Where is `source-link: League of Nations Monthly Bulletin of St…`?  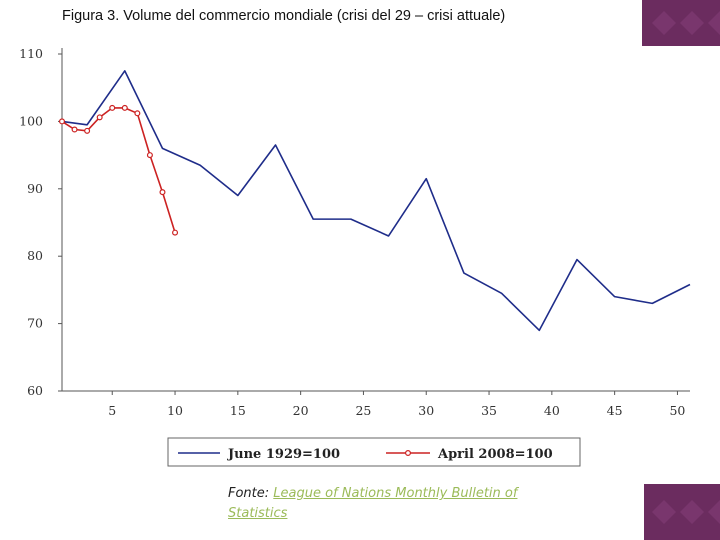
source-link: League of Nations Monthly Bulletin of St… is located at coordinates (373, 503).